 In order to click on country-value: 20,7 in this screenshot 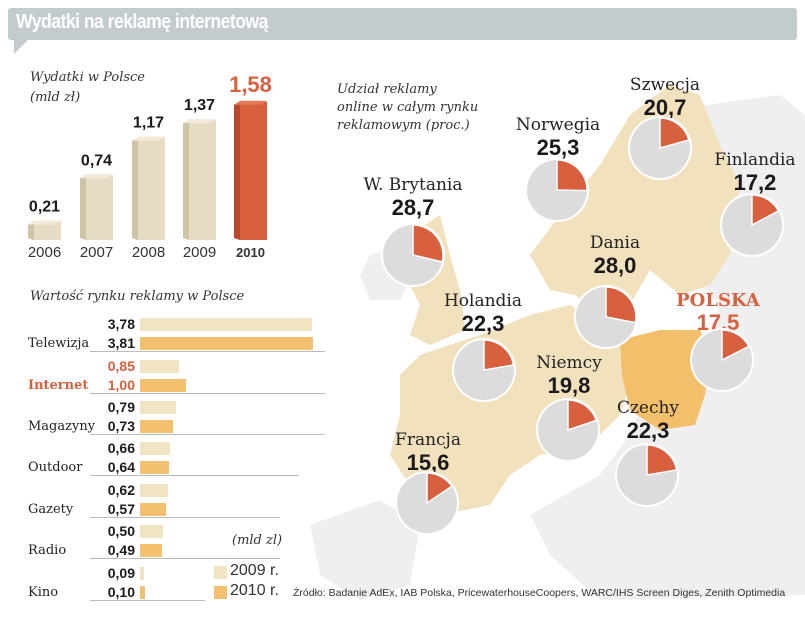, I will do `click(665, 107)`.